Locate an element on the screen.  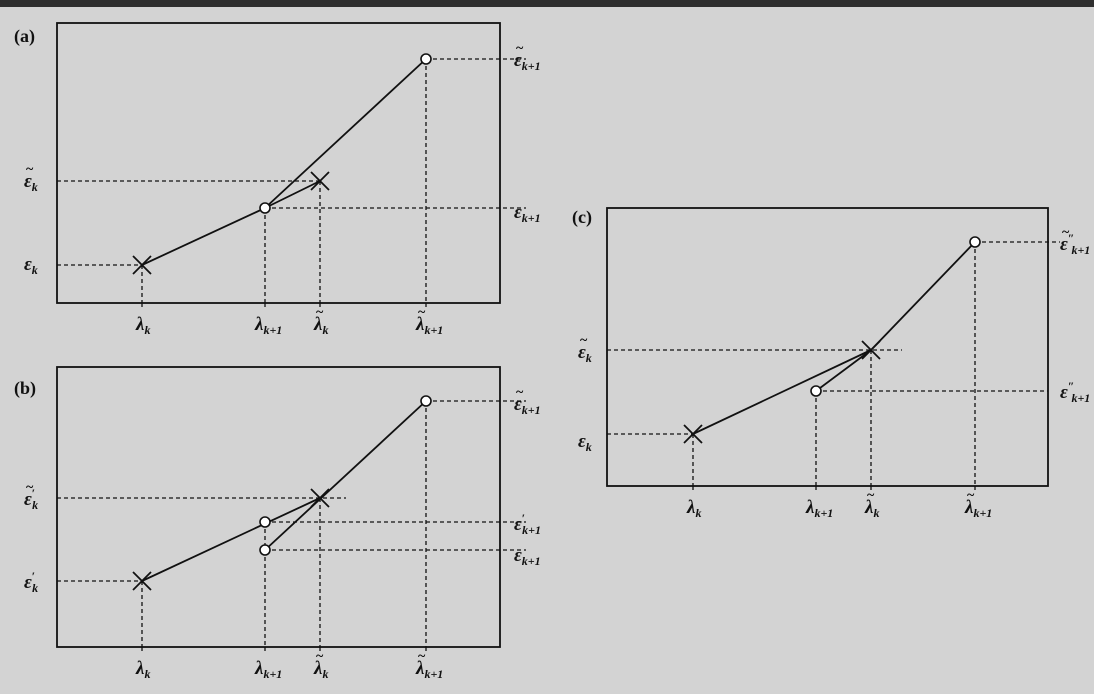
y-label: ε′ k~ is located at coordinates (31, 496).